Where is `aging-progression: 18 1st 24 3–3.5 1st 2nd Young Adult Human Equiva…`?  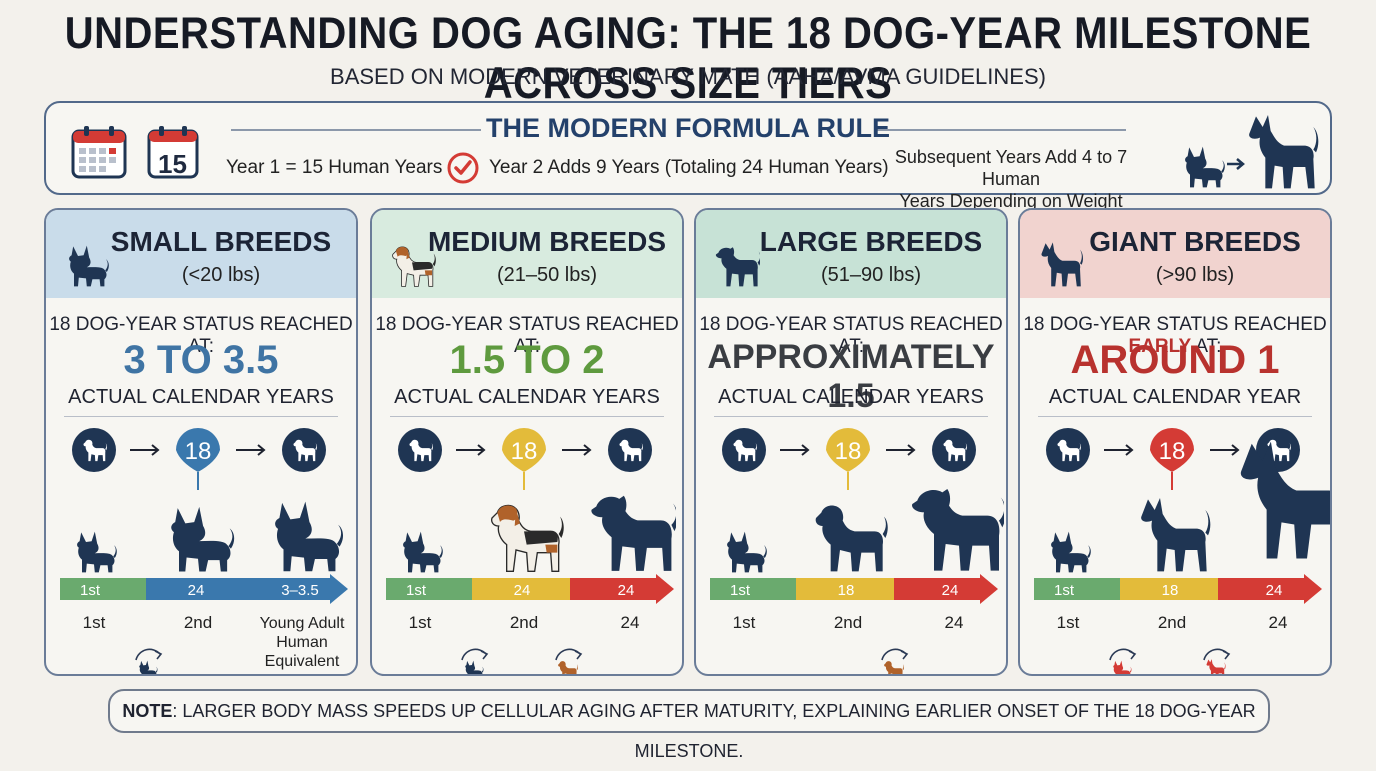 aging-progression: 18 1st 24 3–3.5 1st 2nd Young Adult Human Equiva… is located at coordinates (204, 551).